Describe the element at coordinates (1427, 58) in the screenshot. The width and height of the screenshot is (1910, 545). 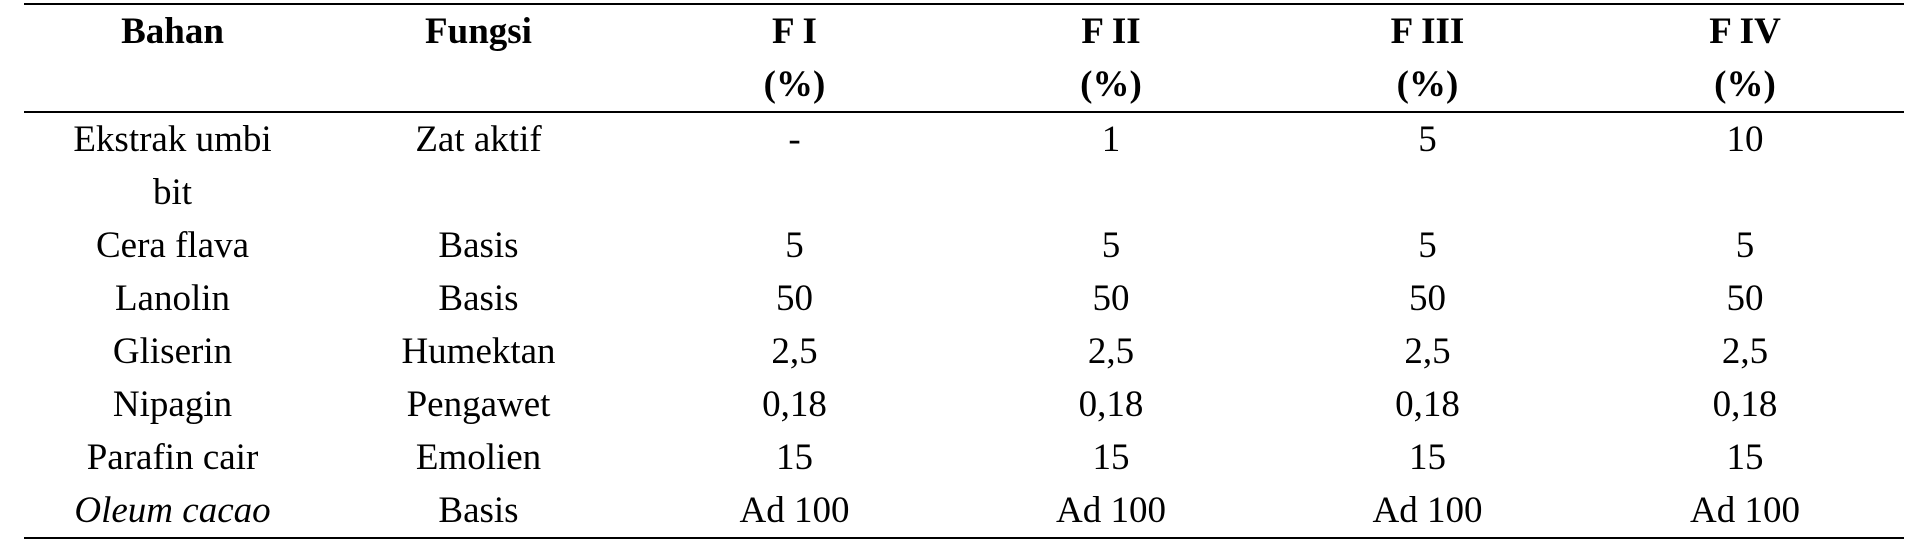
I see `header-cell: F III (%)` at that location.